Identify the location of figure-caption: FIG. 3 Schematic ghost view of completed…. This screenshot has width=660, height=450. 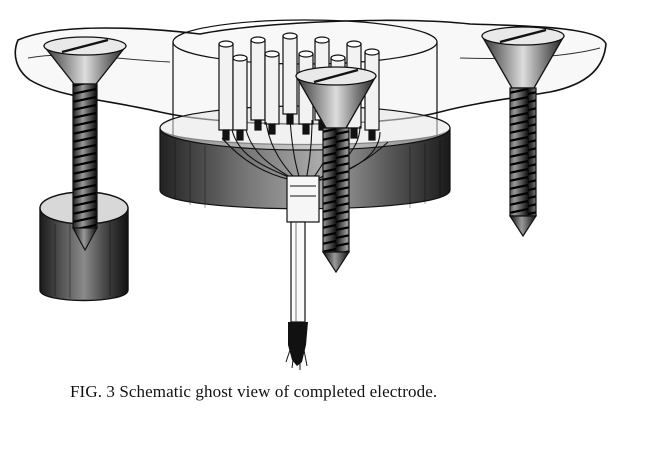
(254, 391).